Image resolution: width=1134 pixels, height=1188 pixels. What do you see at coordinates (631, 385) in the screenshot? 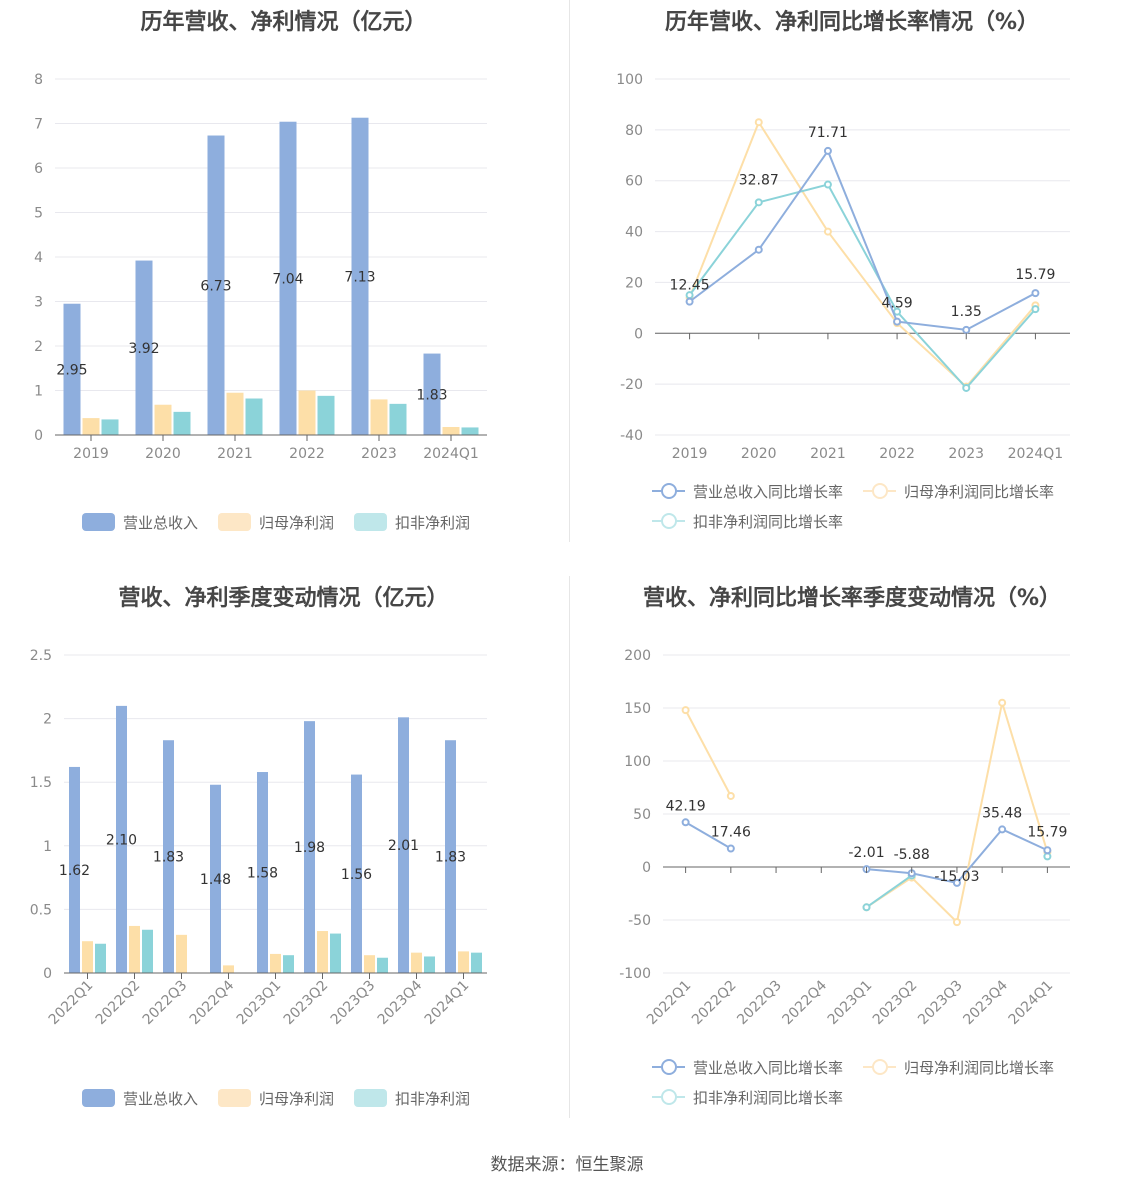
I see `y-tick-label: -20` at bounding box center [631, 385].